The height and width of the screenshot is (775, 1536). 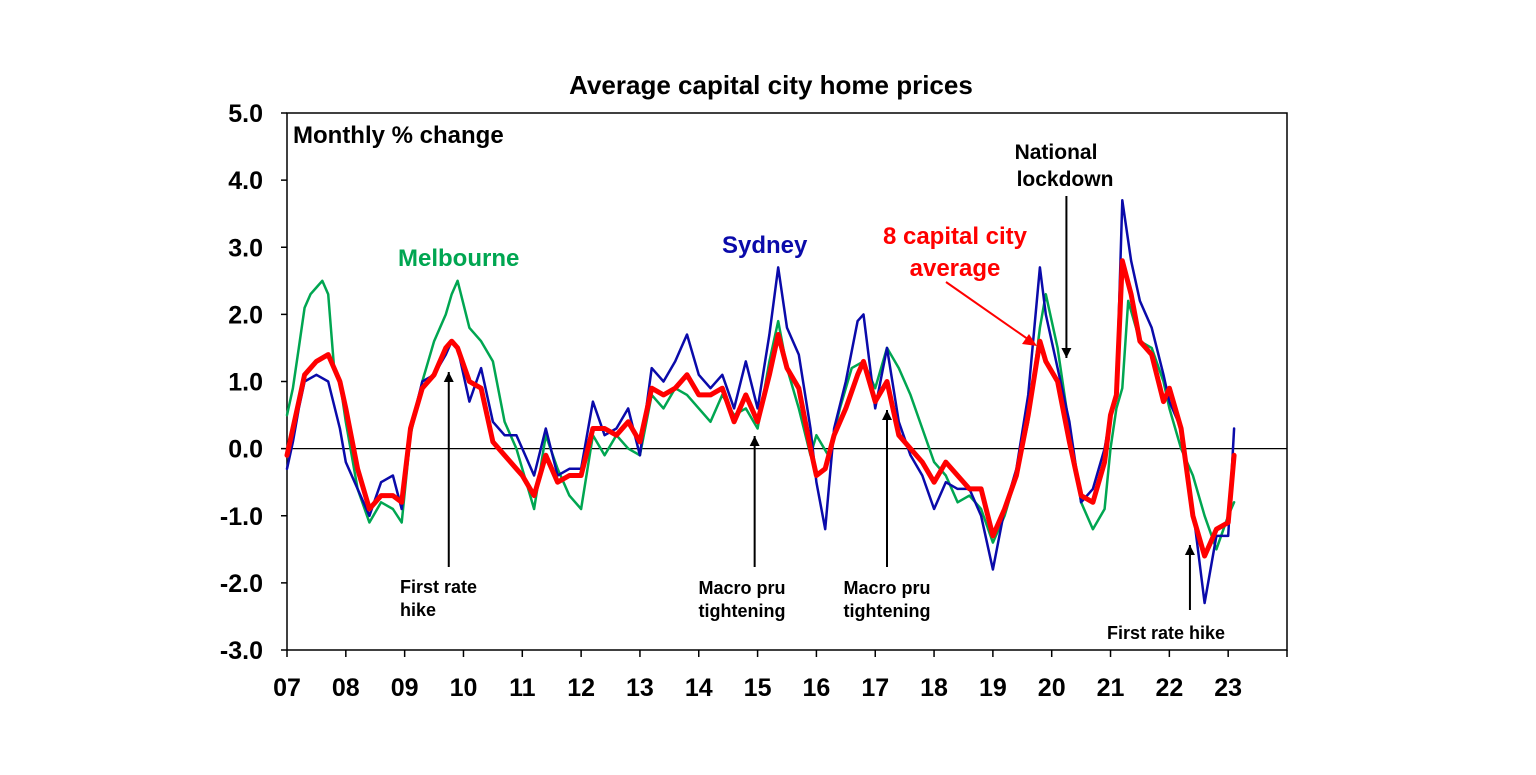 I want to click on annotation-text: First rate, so click(x=438, y=587).